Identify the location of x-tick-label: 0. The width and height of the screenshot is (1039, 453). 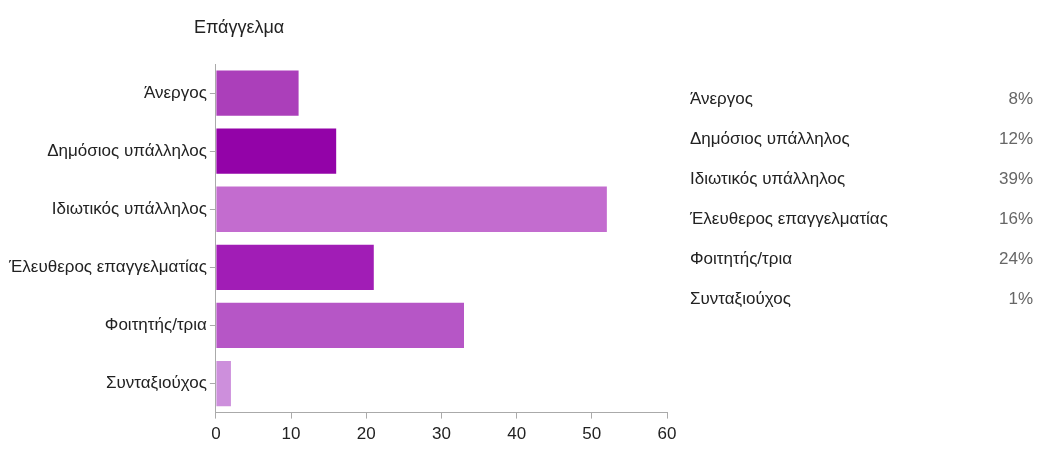
(216, 434).